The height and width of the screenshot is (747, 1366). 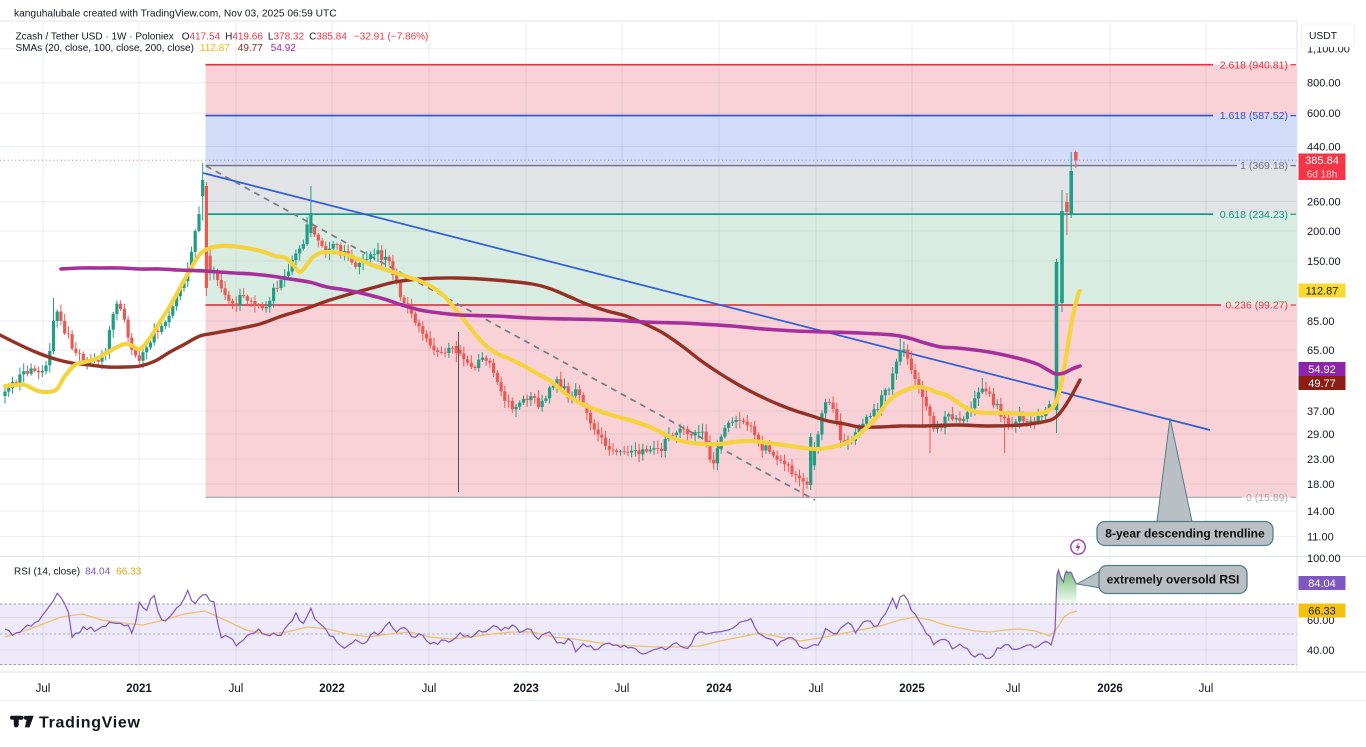 I want to click on svg-text: 2025, so click(x=912, y=689).